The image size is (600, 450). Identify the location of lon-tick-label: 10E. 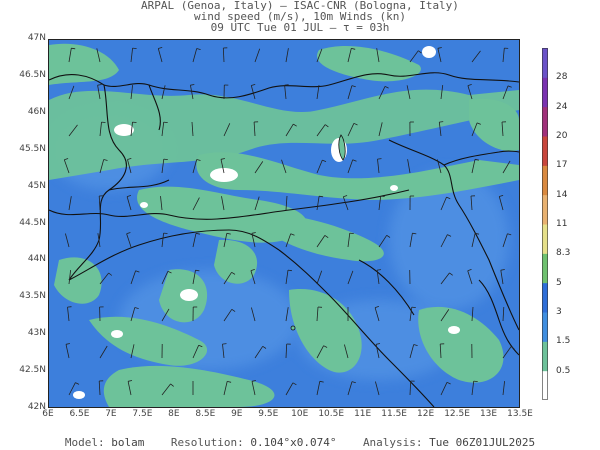
(300, 414).